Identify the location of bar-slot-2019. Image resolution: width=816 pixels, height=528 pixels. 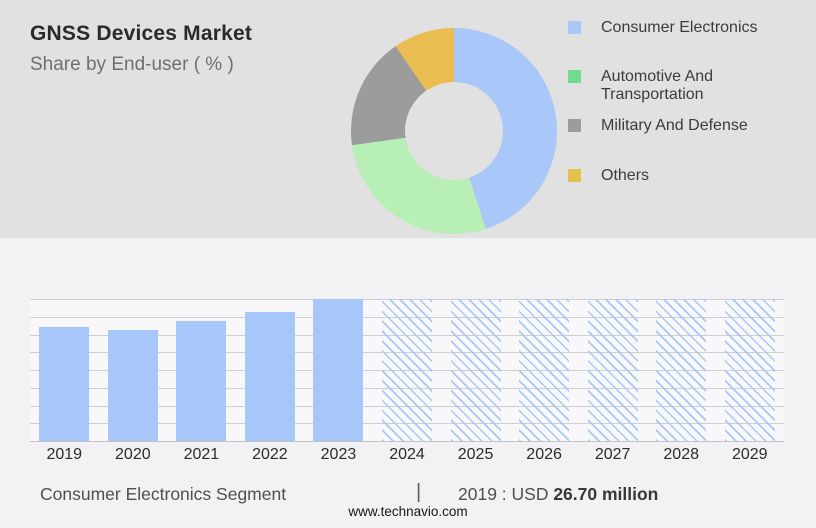
(64, 370).